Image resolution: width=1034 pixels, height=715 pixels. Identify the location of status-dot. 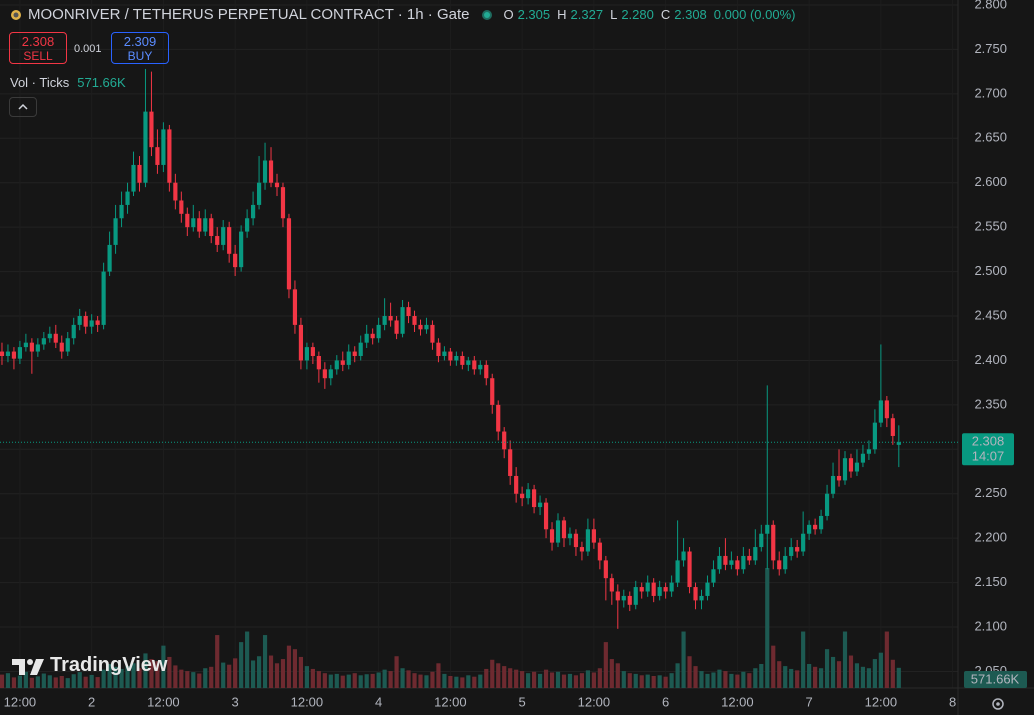
(487, 14).